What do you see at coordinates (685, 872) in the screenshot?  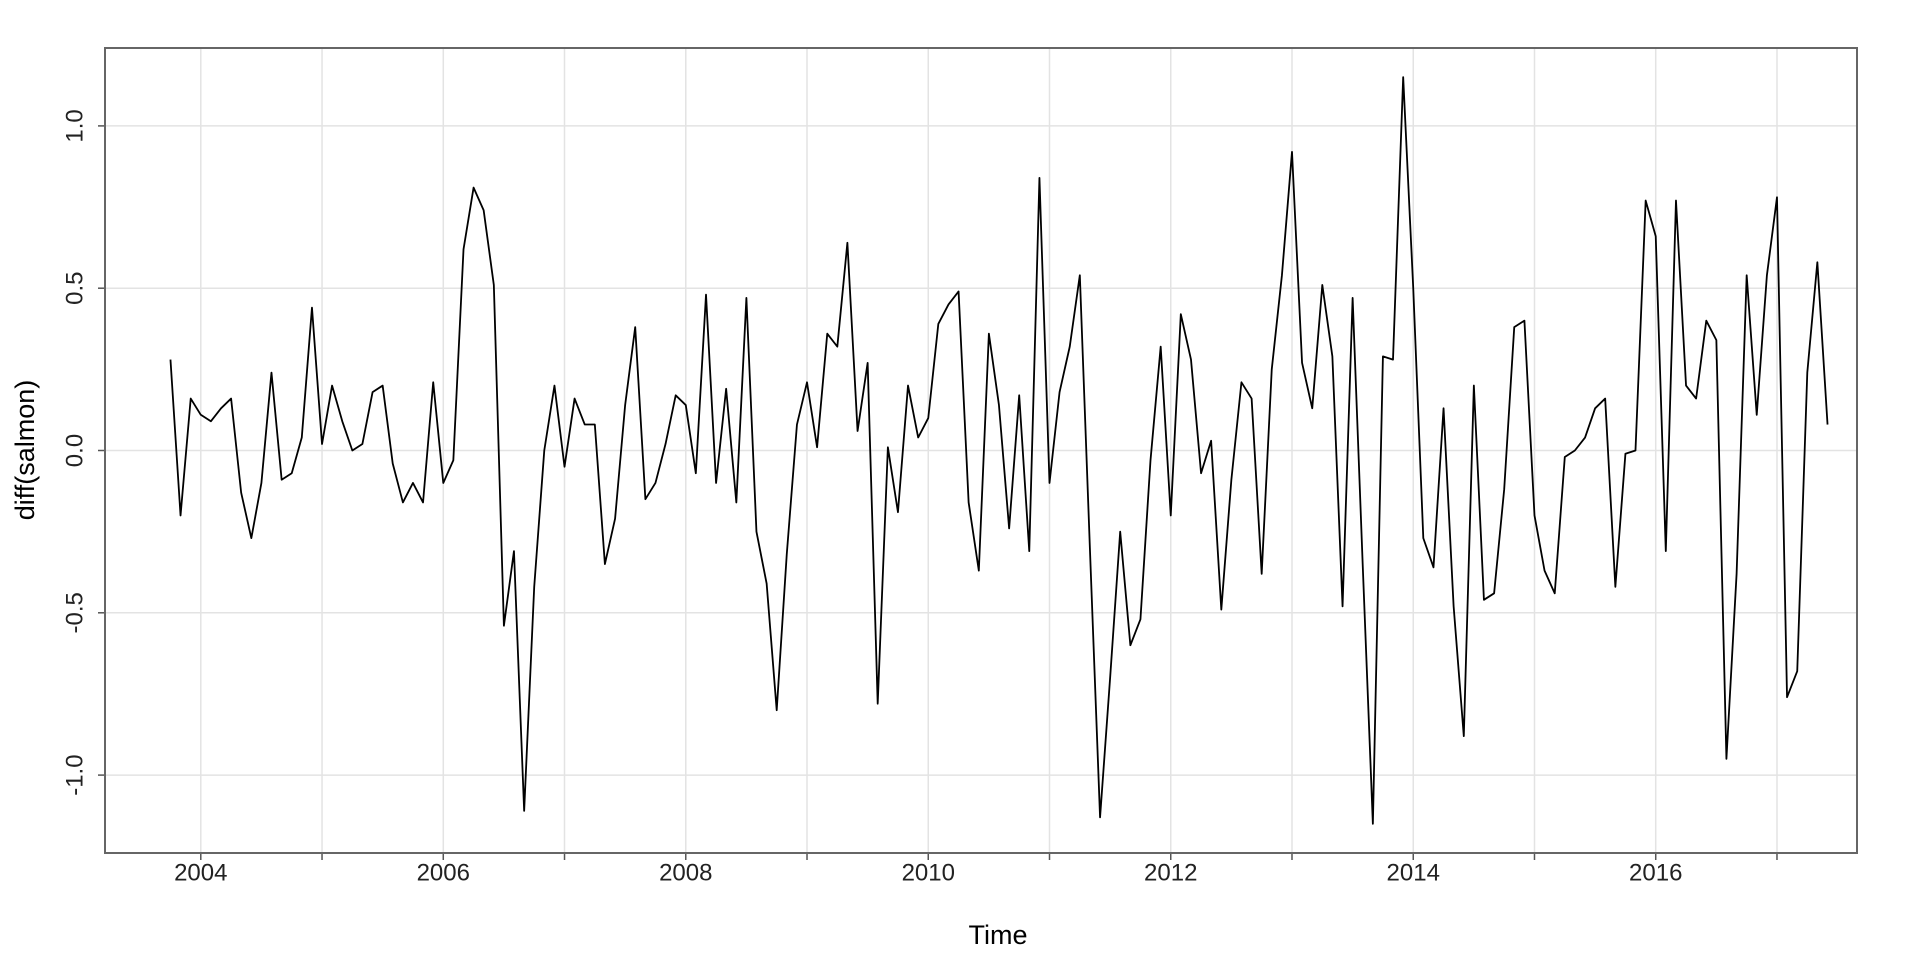 I see `x-tick-label: 2008` at bounding box center [685, 872].